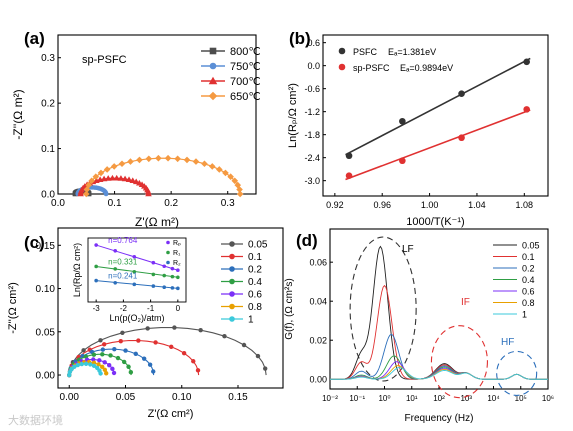 The height and width of the screenshot is (431, 573). What do you see at coordinates (48, 104) in the screenshot?
I see `a-y-tick-label: 0.2` at bounding box center [48, 104].